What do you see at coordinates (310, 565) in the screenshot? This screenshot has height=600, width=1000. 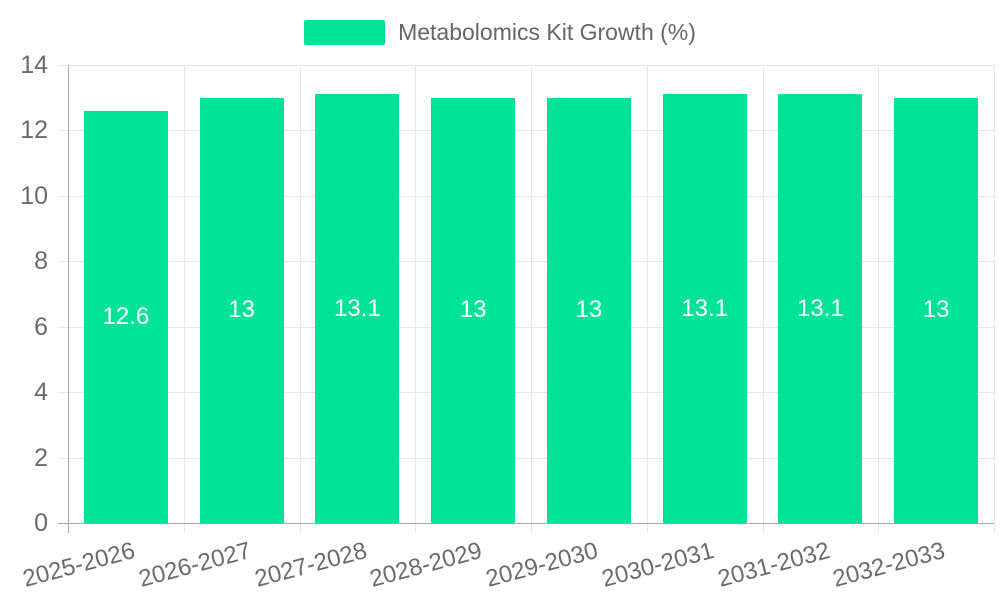 I see `x-tick-label: 2027-2028` at bounding box center [310, 565].